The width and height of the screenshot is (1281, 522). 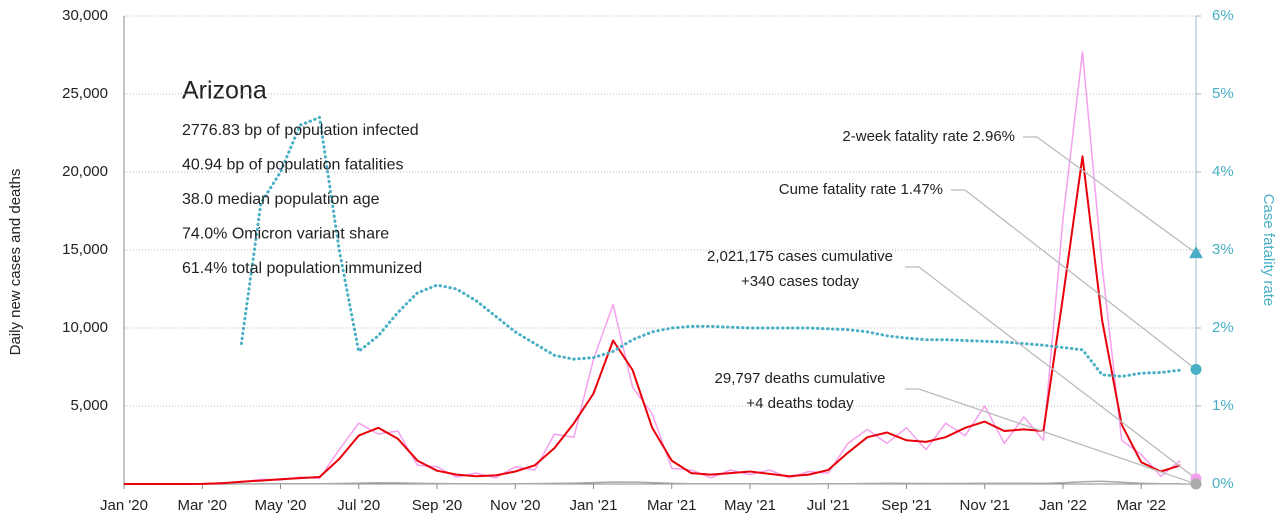 What do you see at coordinates (828, 505) in the screenshot?
I see `x-tick-label: Jul '21` at bounding box center [828, 505].